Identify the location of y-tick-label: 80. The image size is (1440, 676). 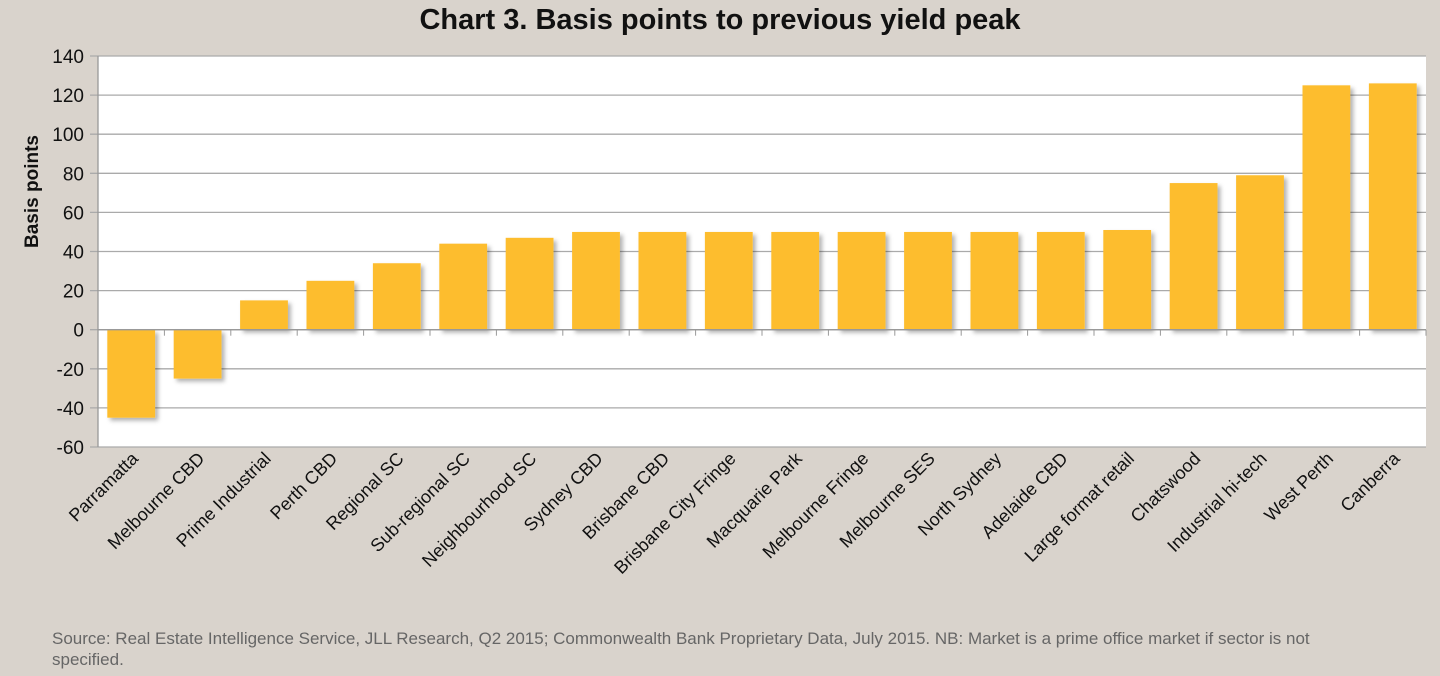
(73, 174).